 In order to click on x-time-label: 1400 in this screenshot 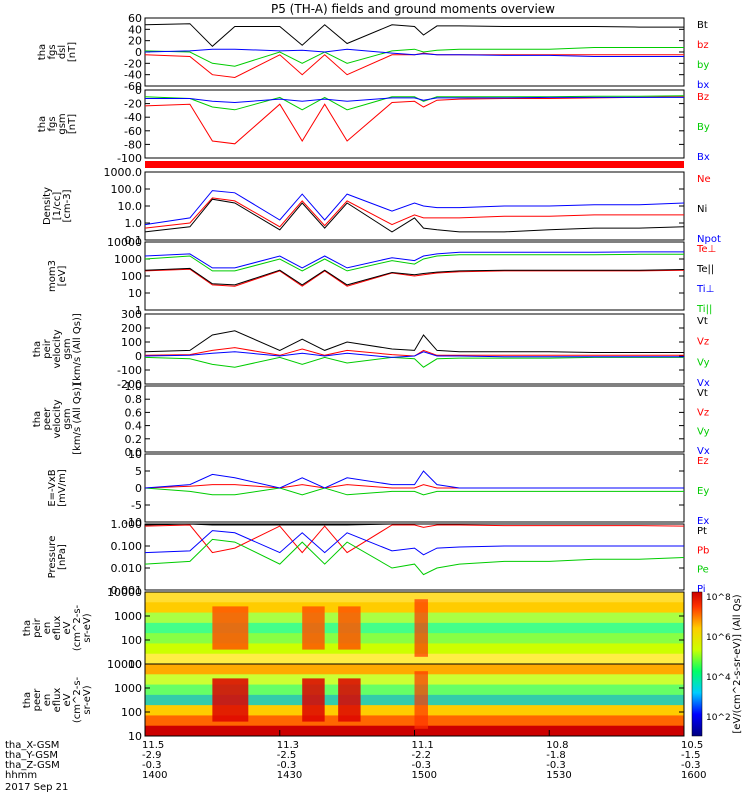, I will do `click(154, 775)`.